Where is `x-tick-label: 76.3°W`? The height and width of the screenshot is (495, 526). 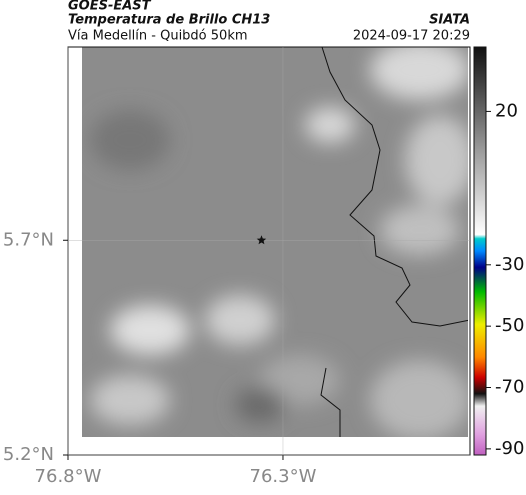
x-tick-label: 76.3°W is located at coordinates (283, 476).